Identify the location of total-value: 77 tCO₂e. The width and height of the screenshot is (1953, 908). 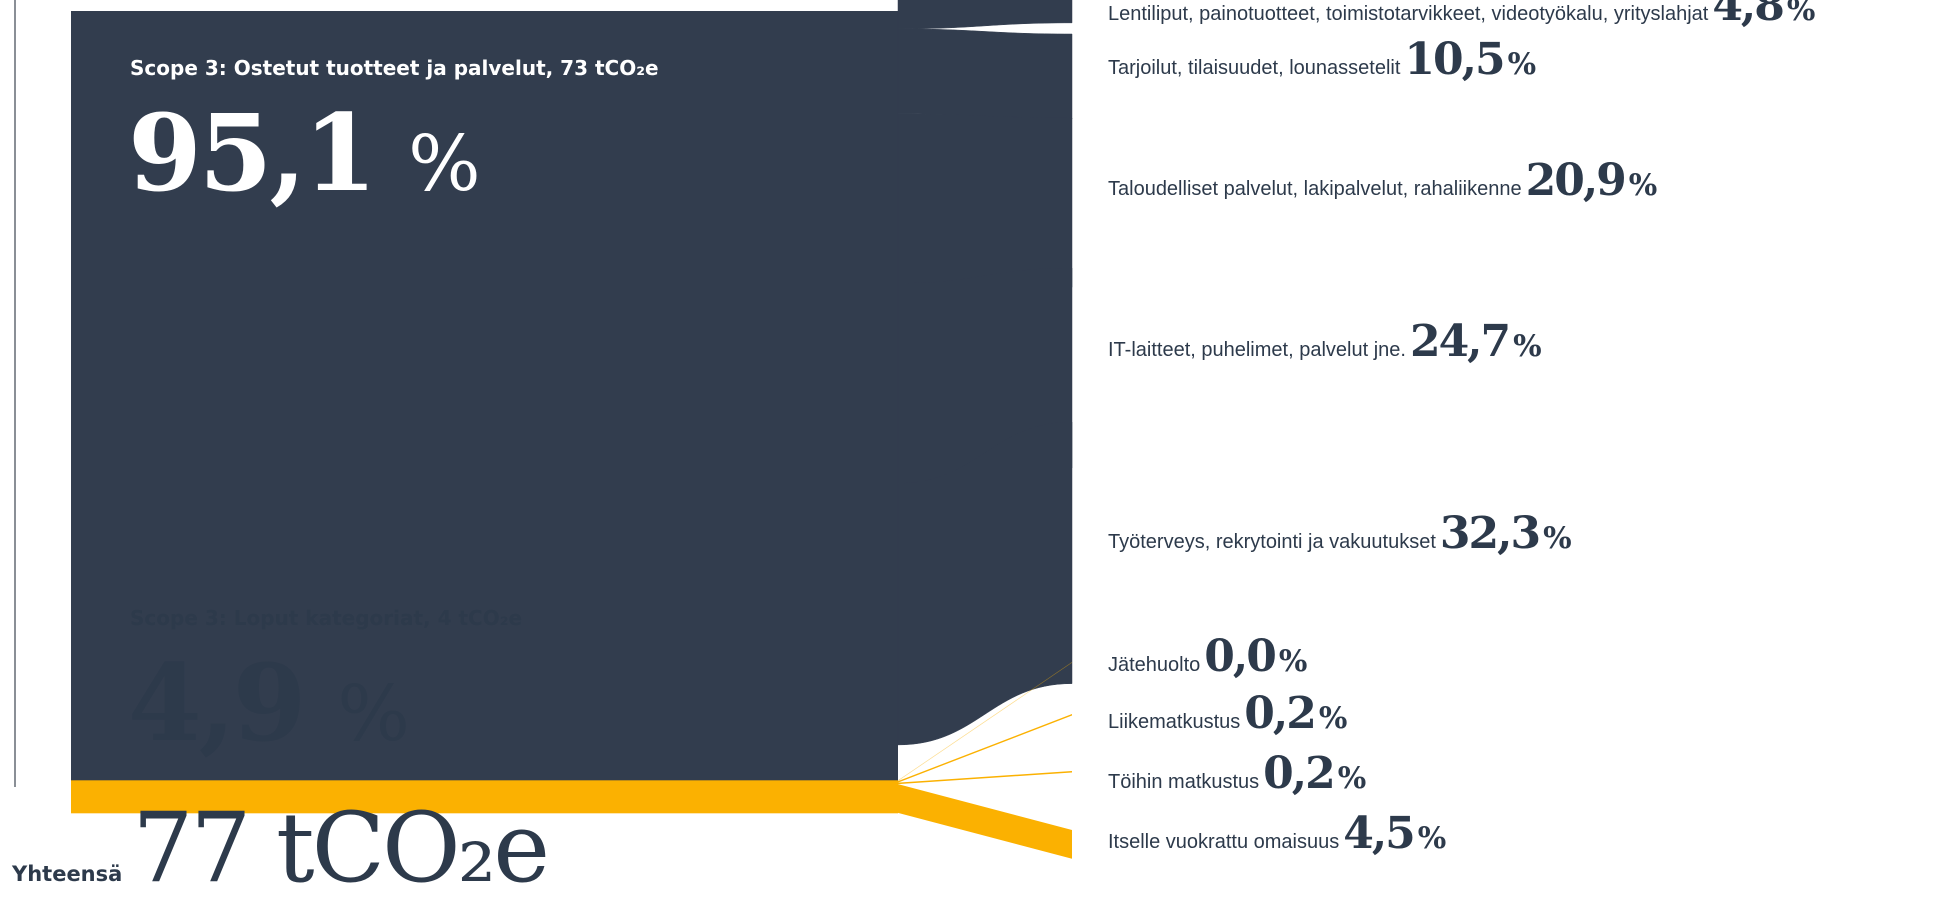
(341, 848).